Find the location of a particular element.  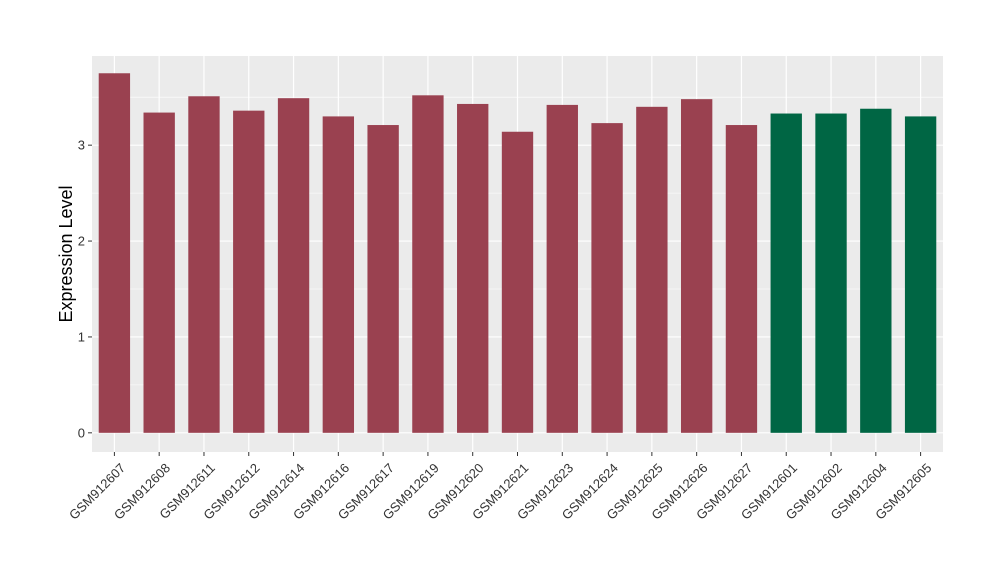

bar-GSM912617 is located at coordinates (383, 279).